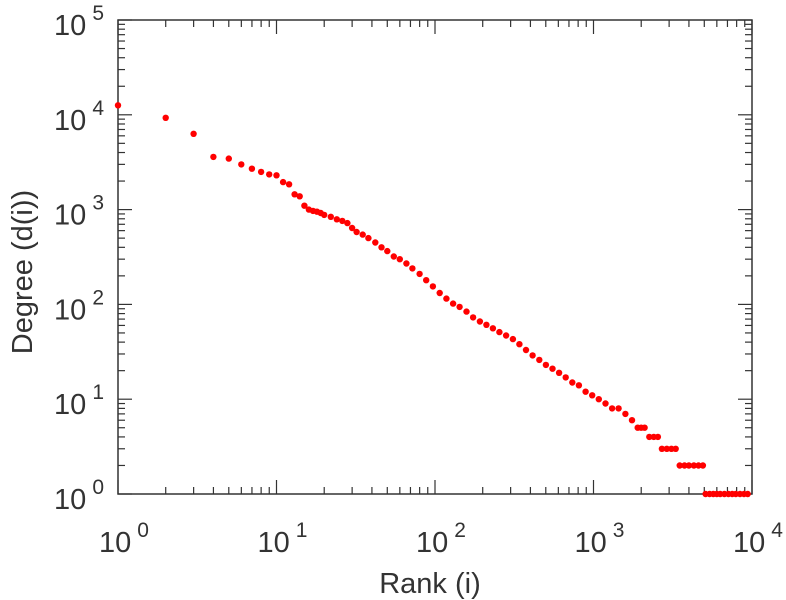  I want to click on y-tick-label: 10 5, so click(79, 22).